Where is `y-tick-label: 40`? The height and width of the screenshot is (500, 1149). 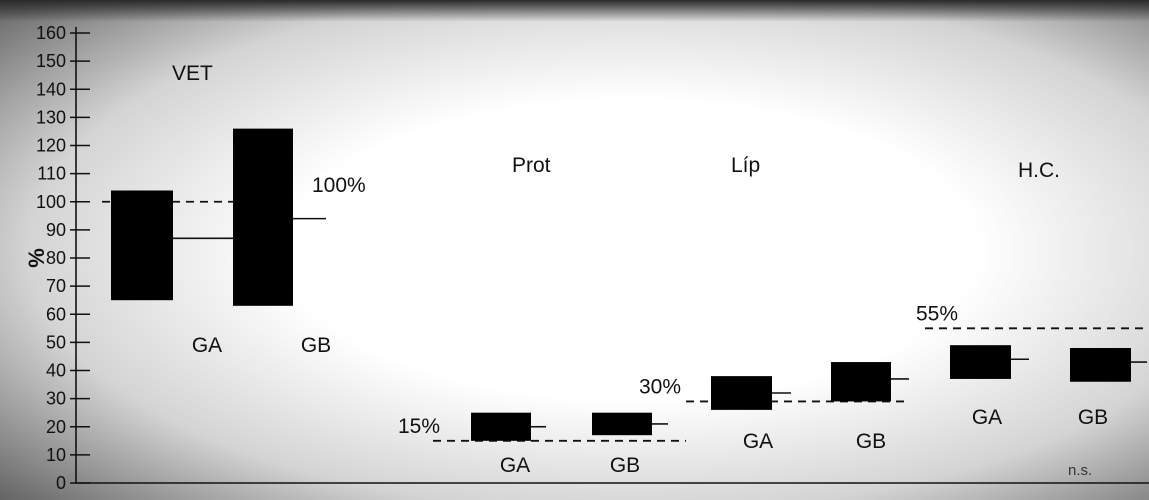 y-tick-label: 40 is located at coordinates (56, 371).